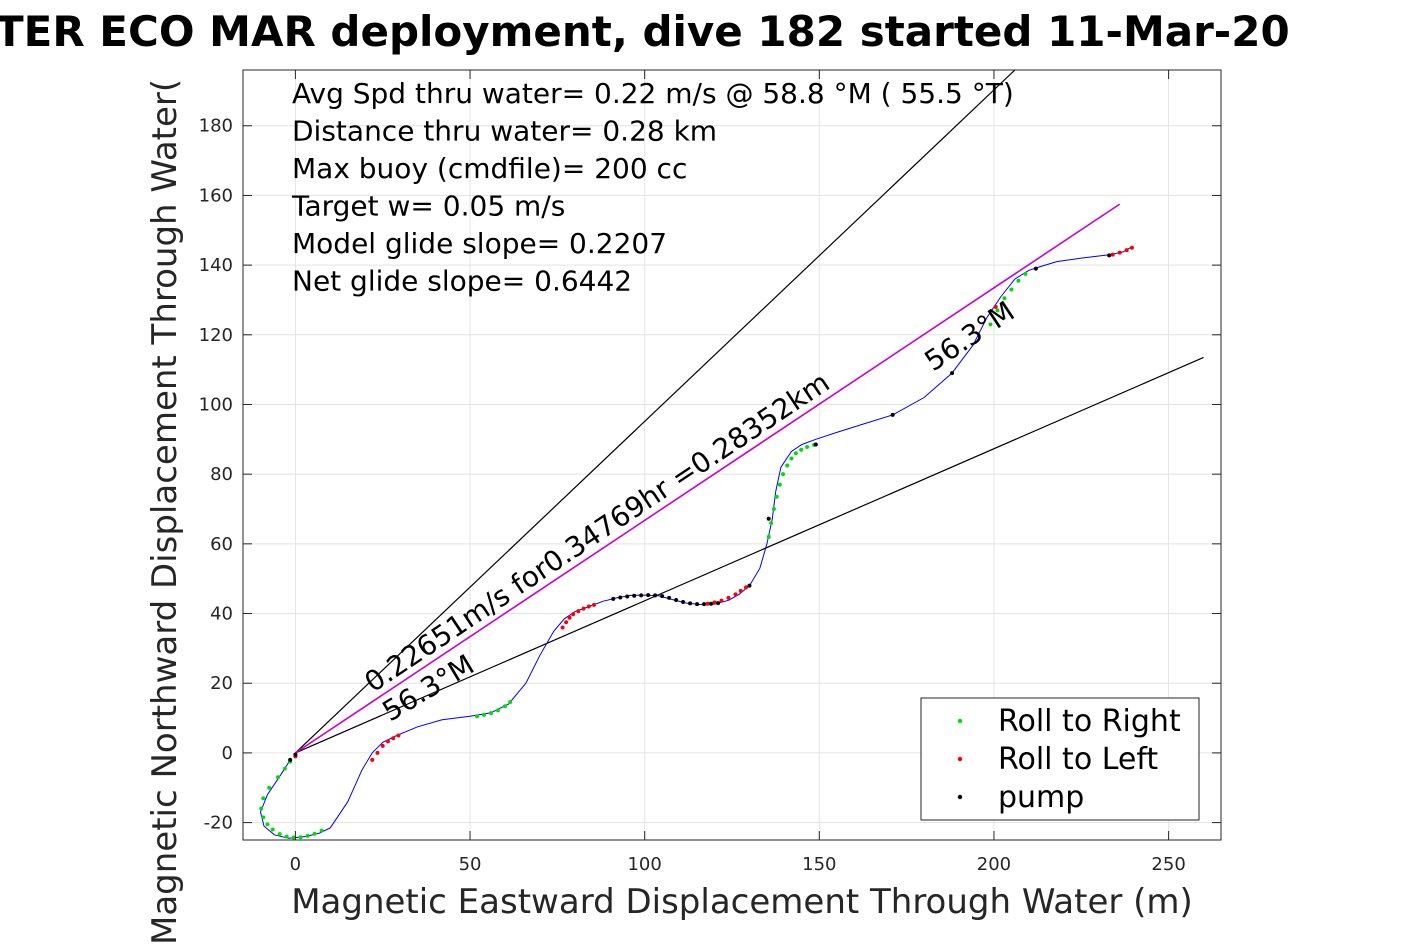 The width and height of the screenshot is (1417, 945). I want to click on y-tick-label: 120, so click(216, 335).